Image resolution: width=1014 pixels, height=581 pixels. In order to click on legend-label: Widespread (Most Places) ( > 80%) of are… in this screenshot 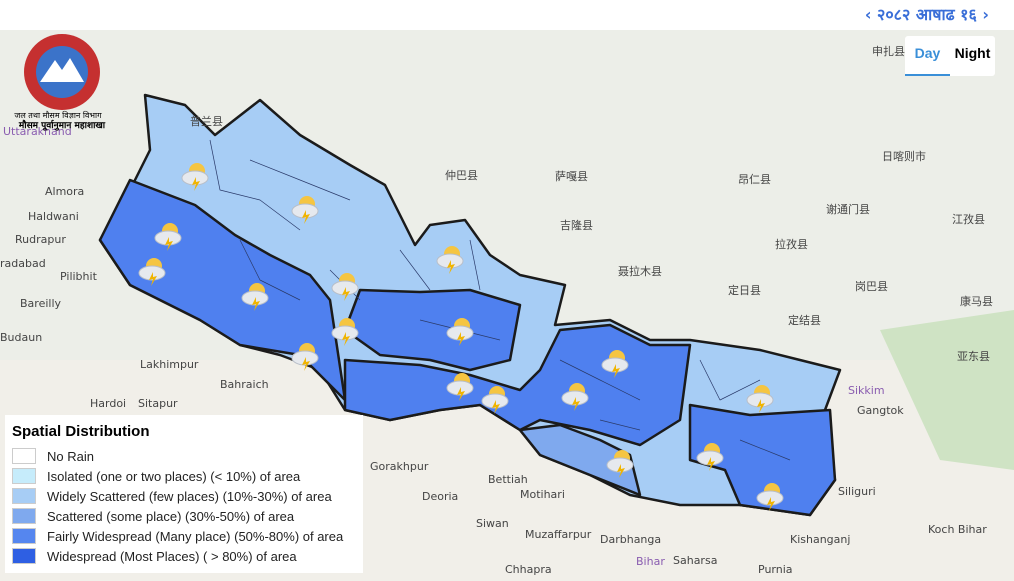, I will do `click(172, 556)`.